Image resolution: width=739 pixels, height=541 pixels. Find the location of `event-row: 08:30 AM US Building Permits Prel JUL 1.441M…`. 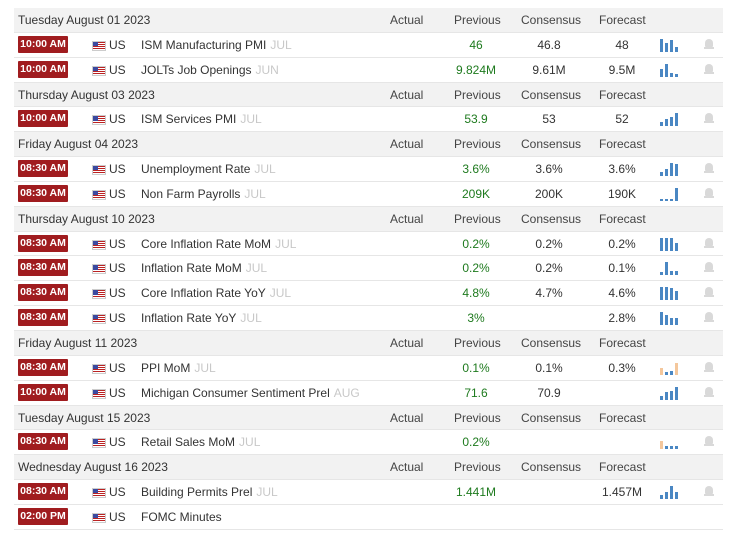

event-row: 08:30 AM US Building Permits Prel JUL 1.441M… is located at coordinates (368, 492).